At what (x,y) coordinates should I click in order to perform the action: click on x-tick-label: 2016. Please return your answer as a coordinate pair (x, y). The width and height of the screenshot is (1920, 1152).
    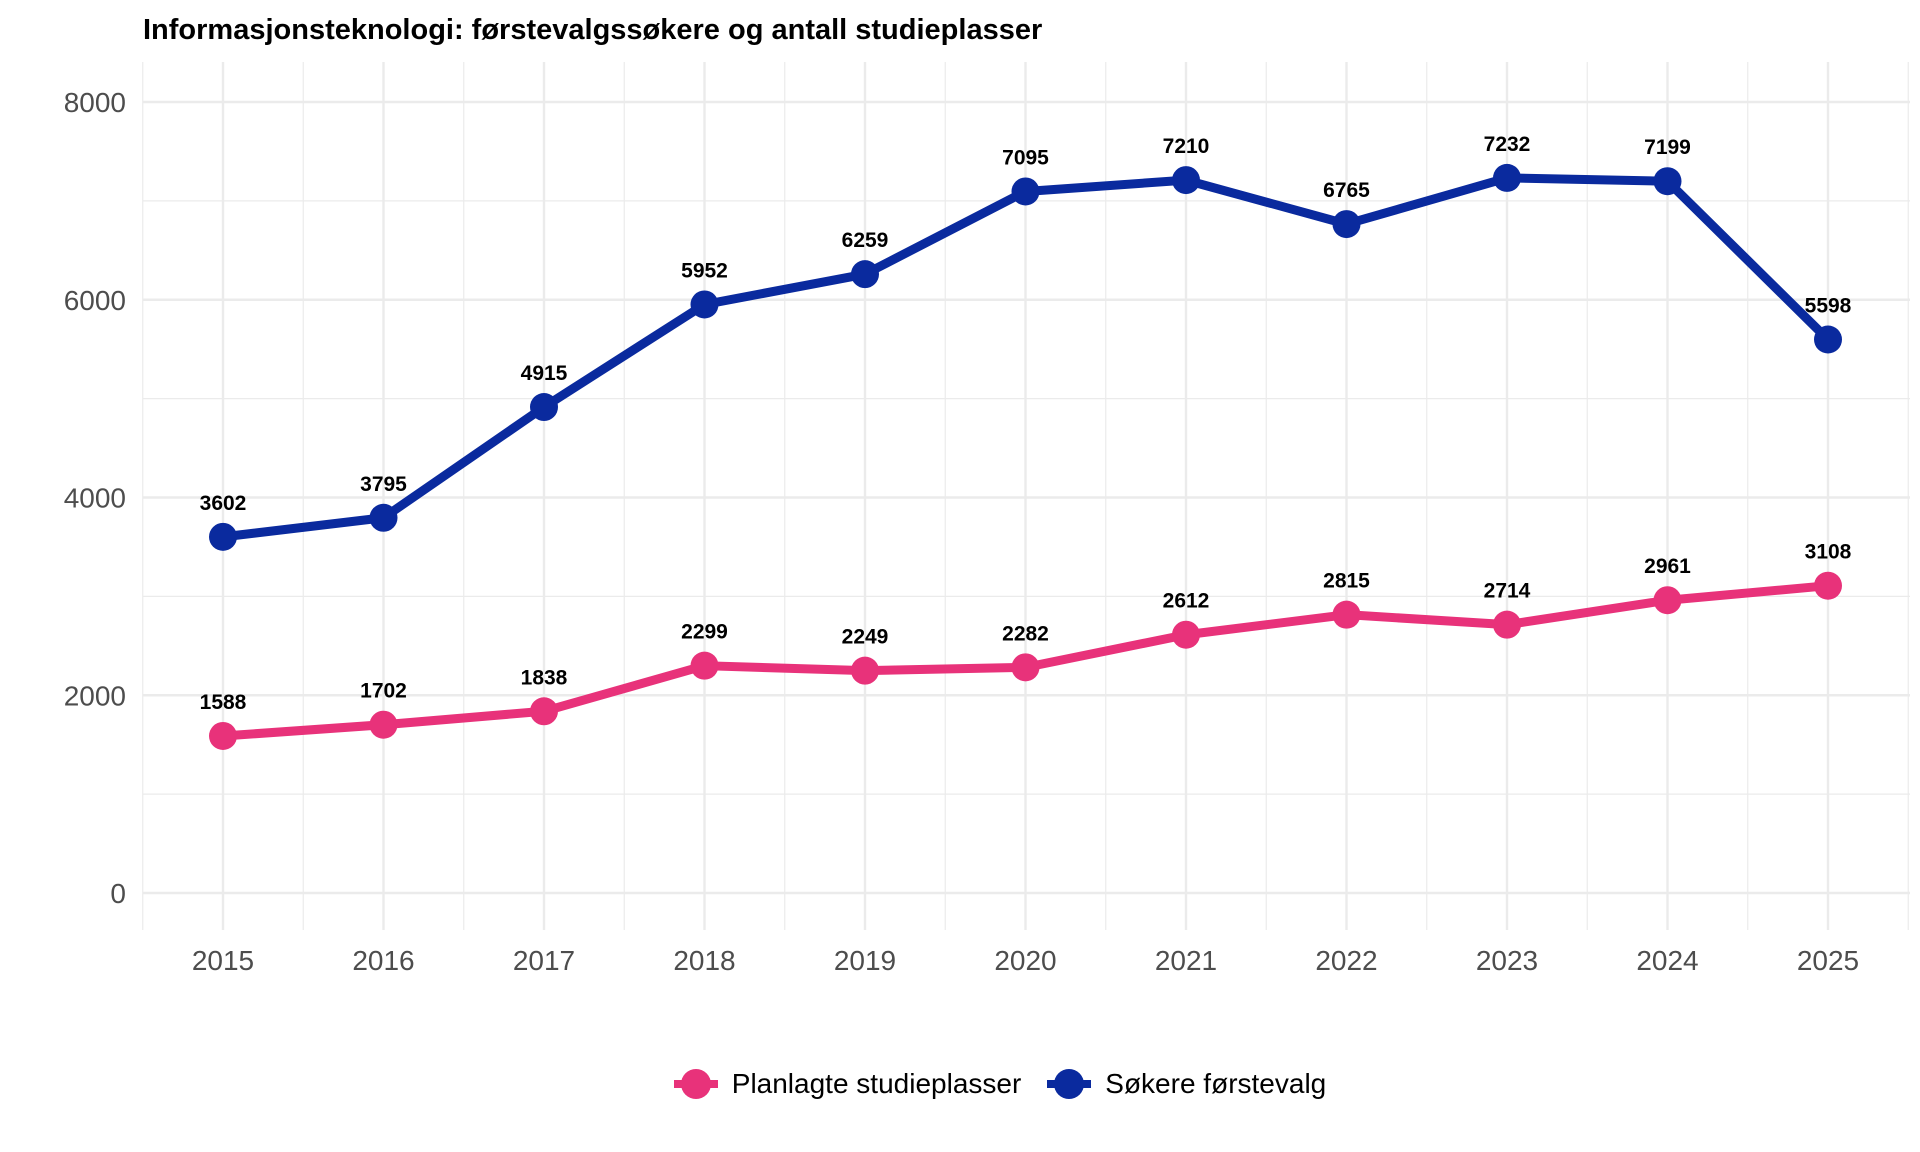
    Looking at the image, I should click on (383, 960).